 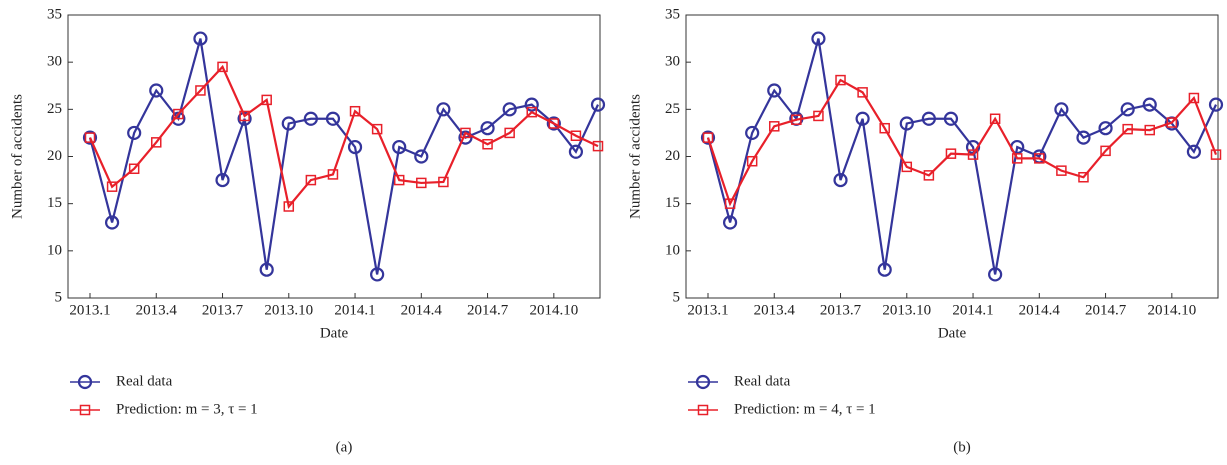 What do you see at coordinates (54, 250) in the screenshot?
I see `y-tick-label: 10` at bounding box center [54, 250].